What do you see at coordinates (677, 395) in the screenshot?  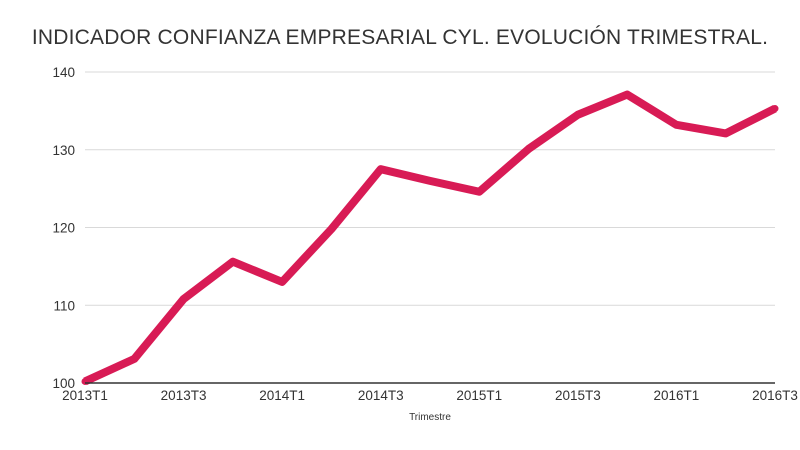 I see `x-tick-label: 2016T1` at bounding box center [677, 395].